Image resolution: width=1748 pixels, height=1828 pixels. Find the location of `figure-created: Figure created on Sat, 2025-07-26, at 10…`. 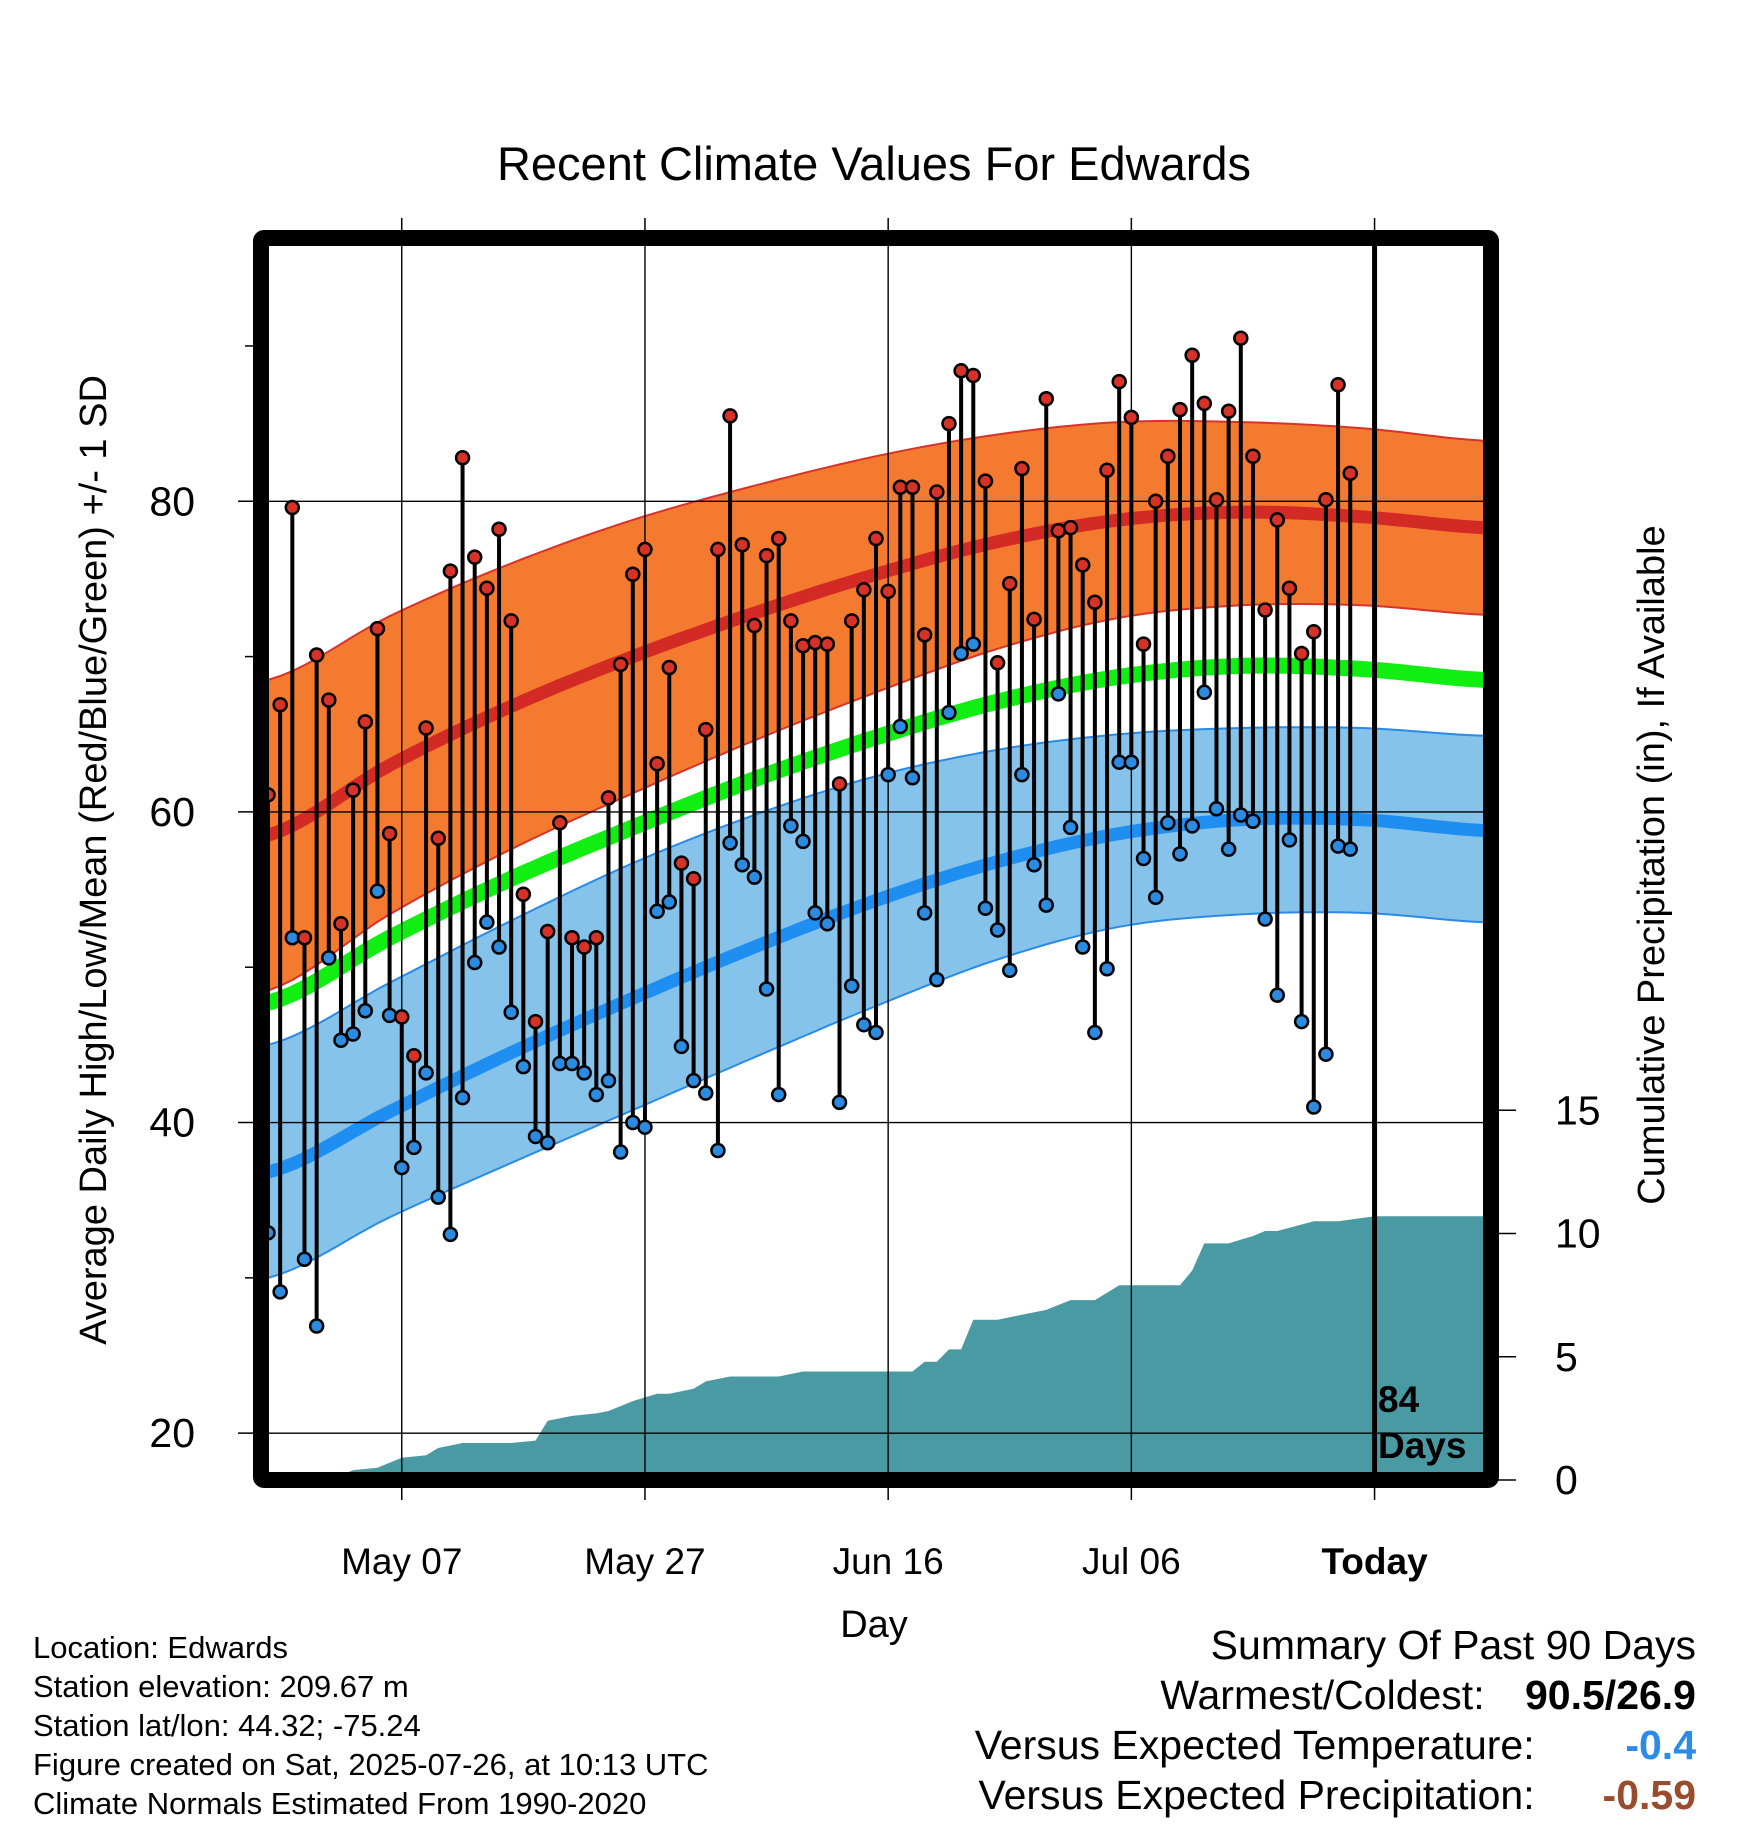

figure-created: Figure created on Sat, 2025-07-26, at 10… is located at coordinates (371, 1764).